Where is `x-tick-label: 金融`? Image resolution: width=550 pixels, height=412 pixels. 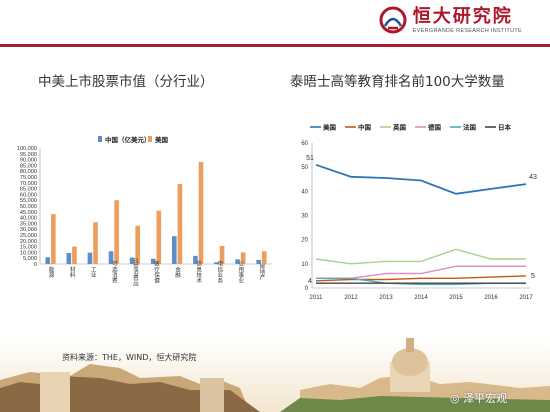 x-tick-label: 金融 is located at coordinates (177, 272).